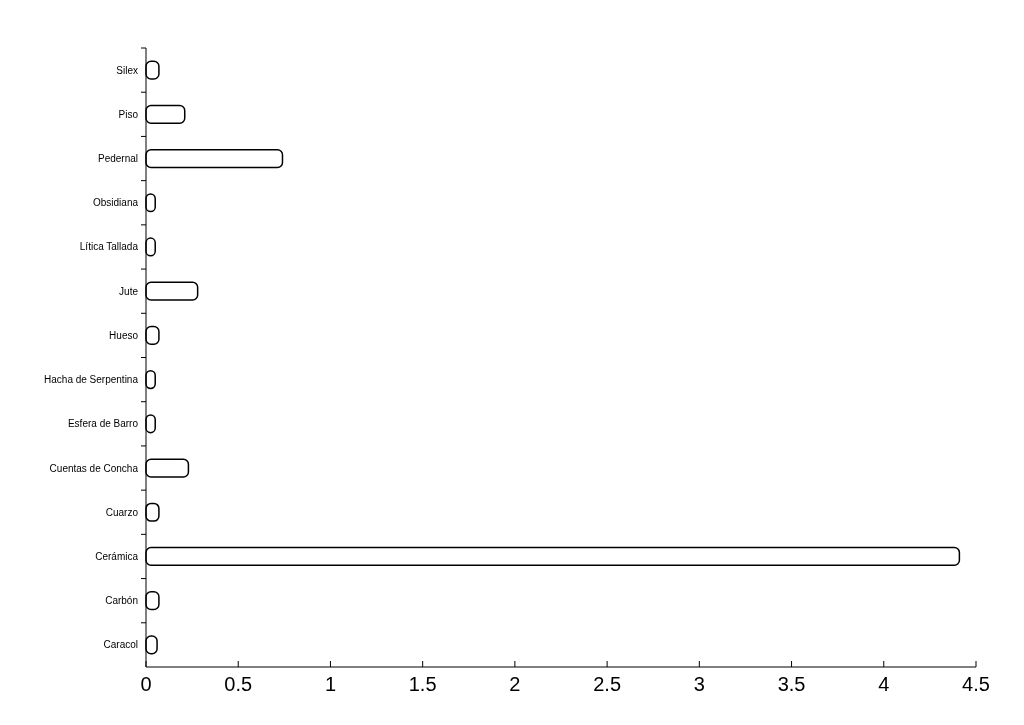 Image resolution: width=1024 pixels, height=725 pixels. Describe the element at coordinates (976, 684) in the screenshot. I see `x-tick-label: 4.5` at that location.